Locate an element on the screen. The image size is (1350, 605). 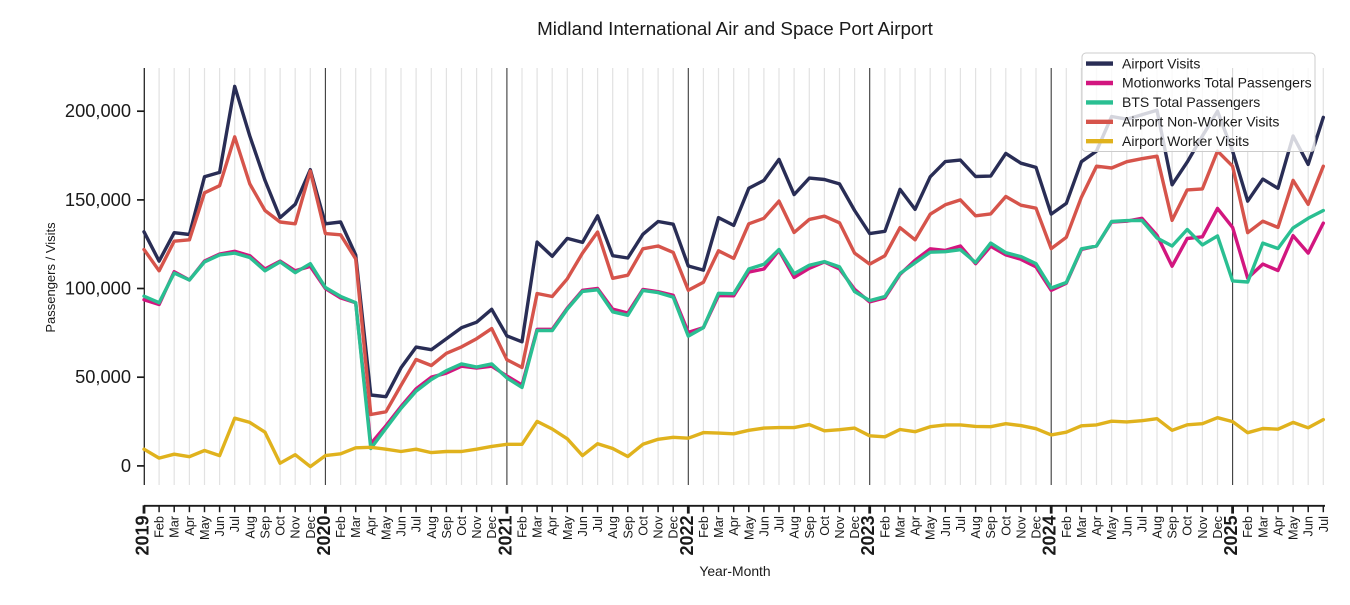
svg-text: Airport Worker Visits is located at coordinates (1185, 141).